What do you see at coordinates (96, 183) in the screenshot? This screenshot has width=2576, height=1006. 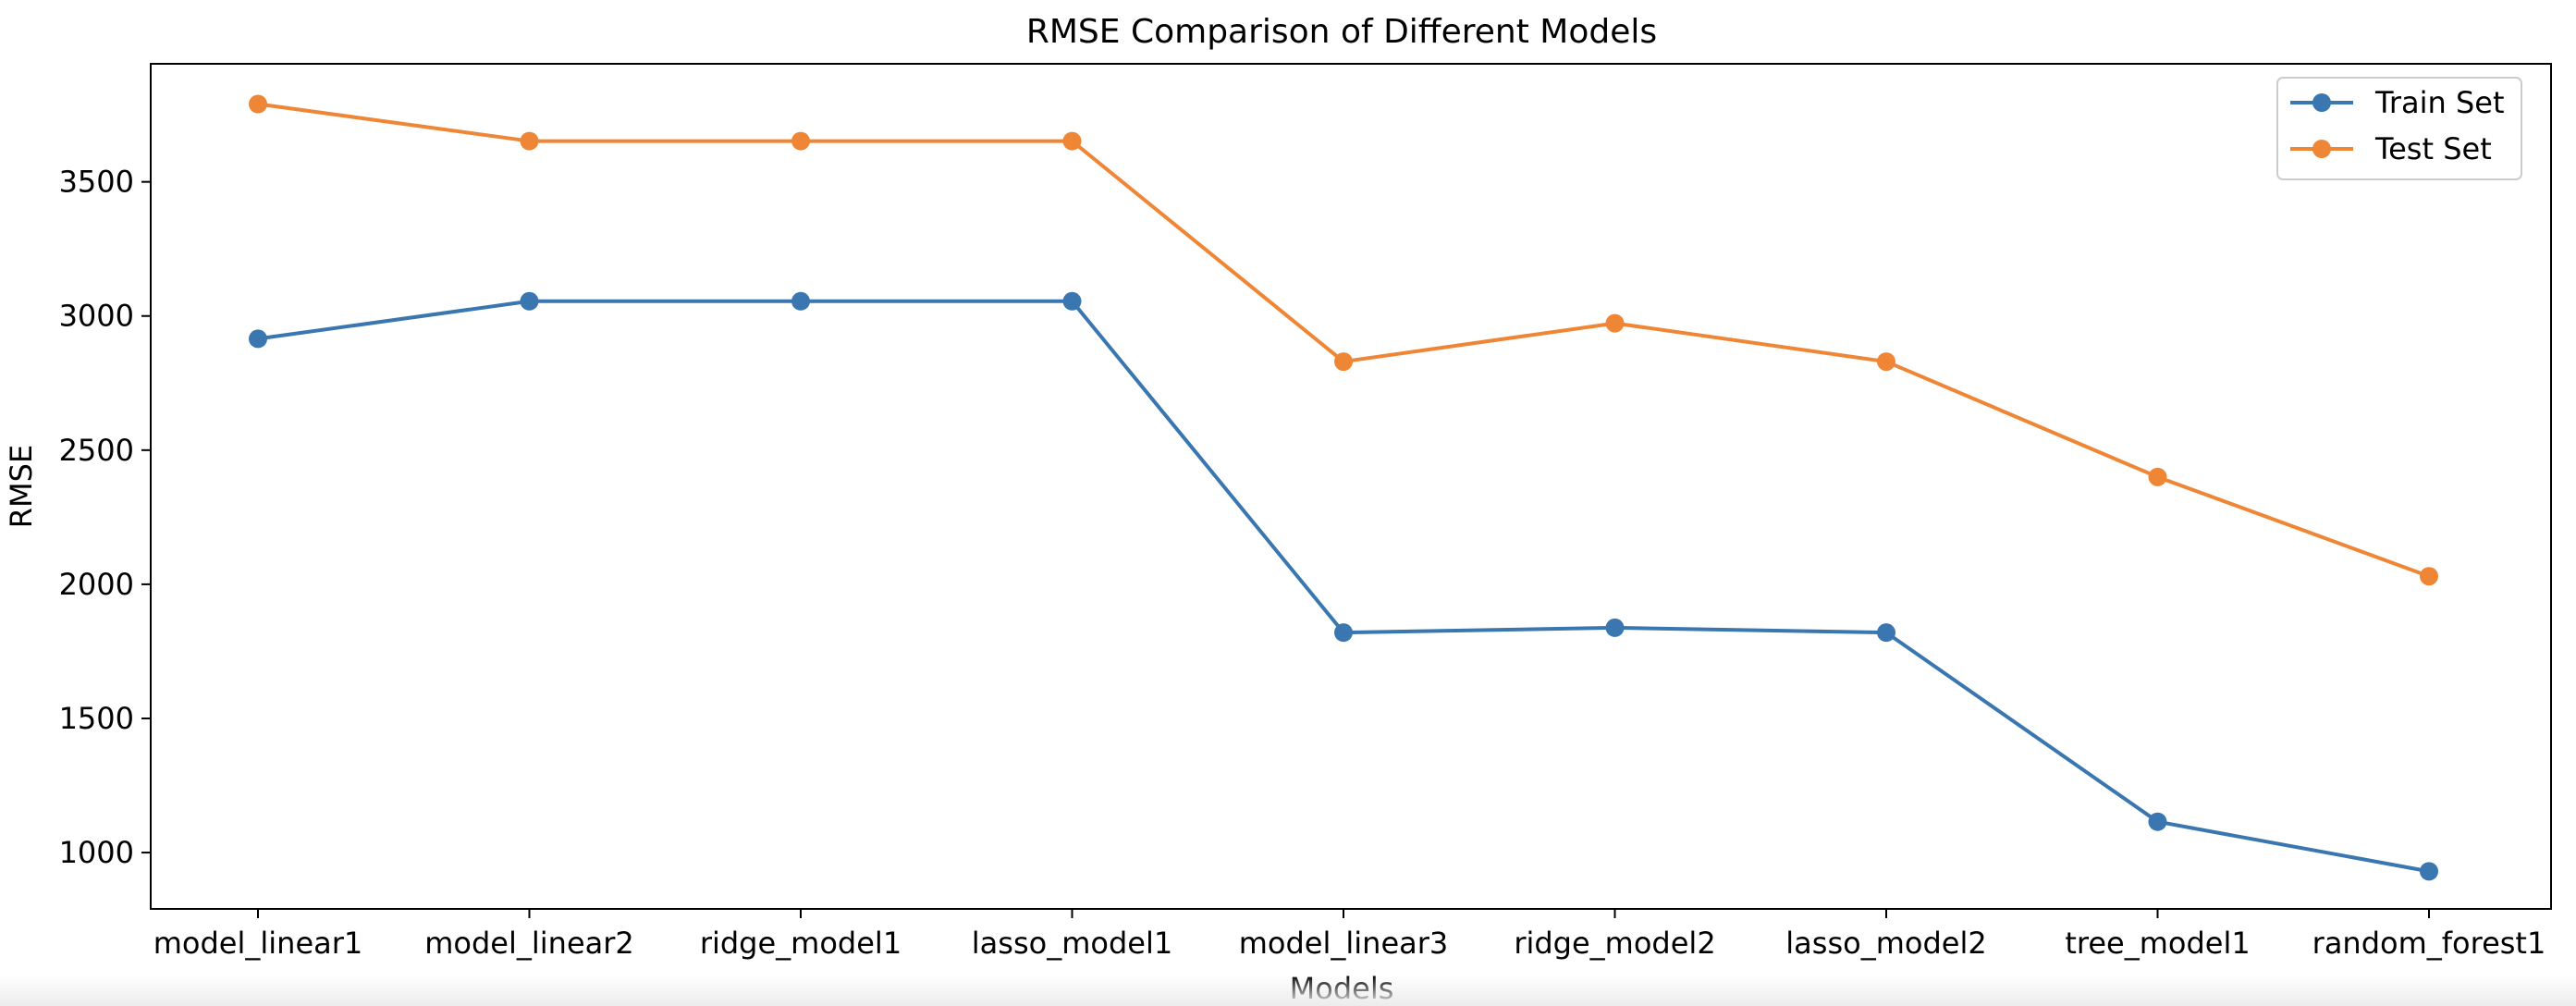 I see `y-tick-label: 3500` at bounding box center [96, 183].